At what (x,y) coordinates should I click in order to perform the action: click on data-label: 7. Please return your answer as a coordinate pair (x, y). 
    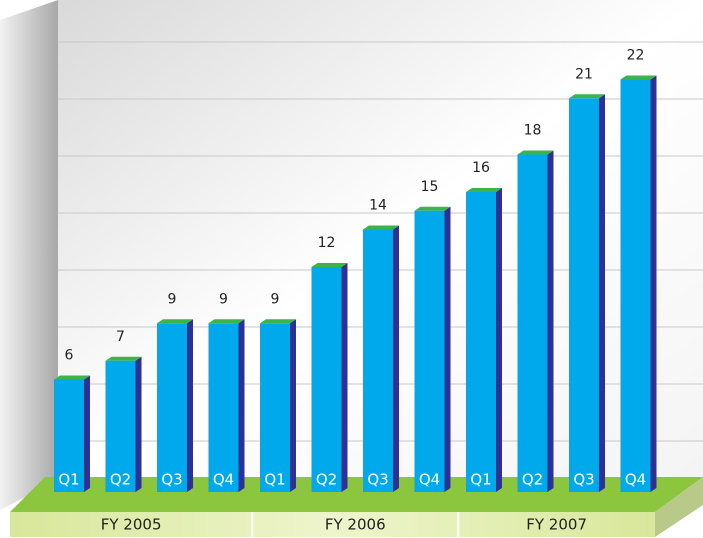
    Looking at the image, I should click on (120, 337).